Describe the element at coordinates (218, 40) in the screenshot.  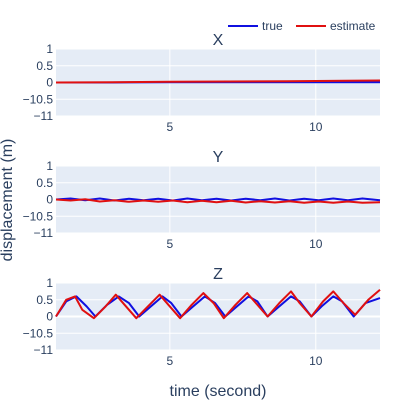
I see `subplot-title: X` at that location.